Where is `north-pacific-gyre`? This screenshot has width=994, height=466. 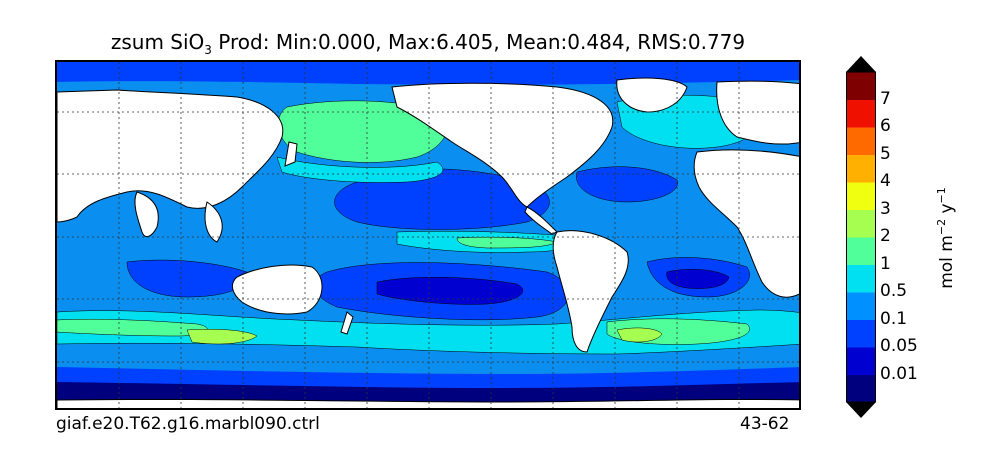
north-pacific-gyre is located at coordinates (442, 199).